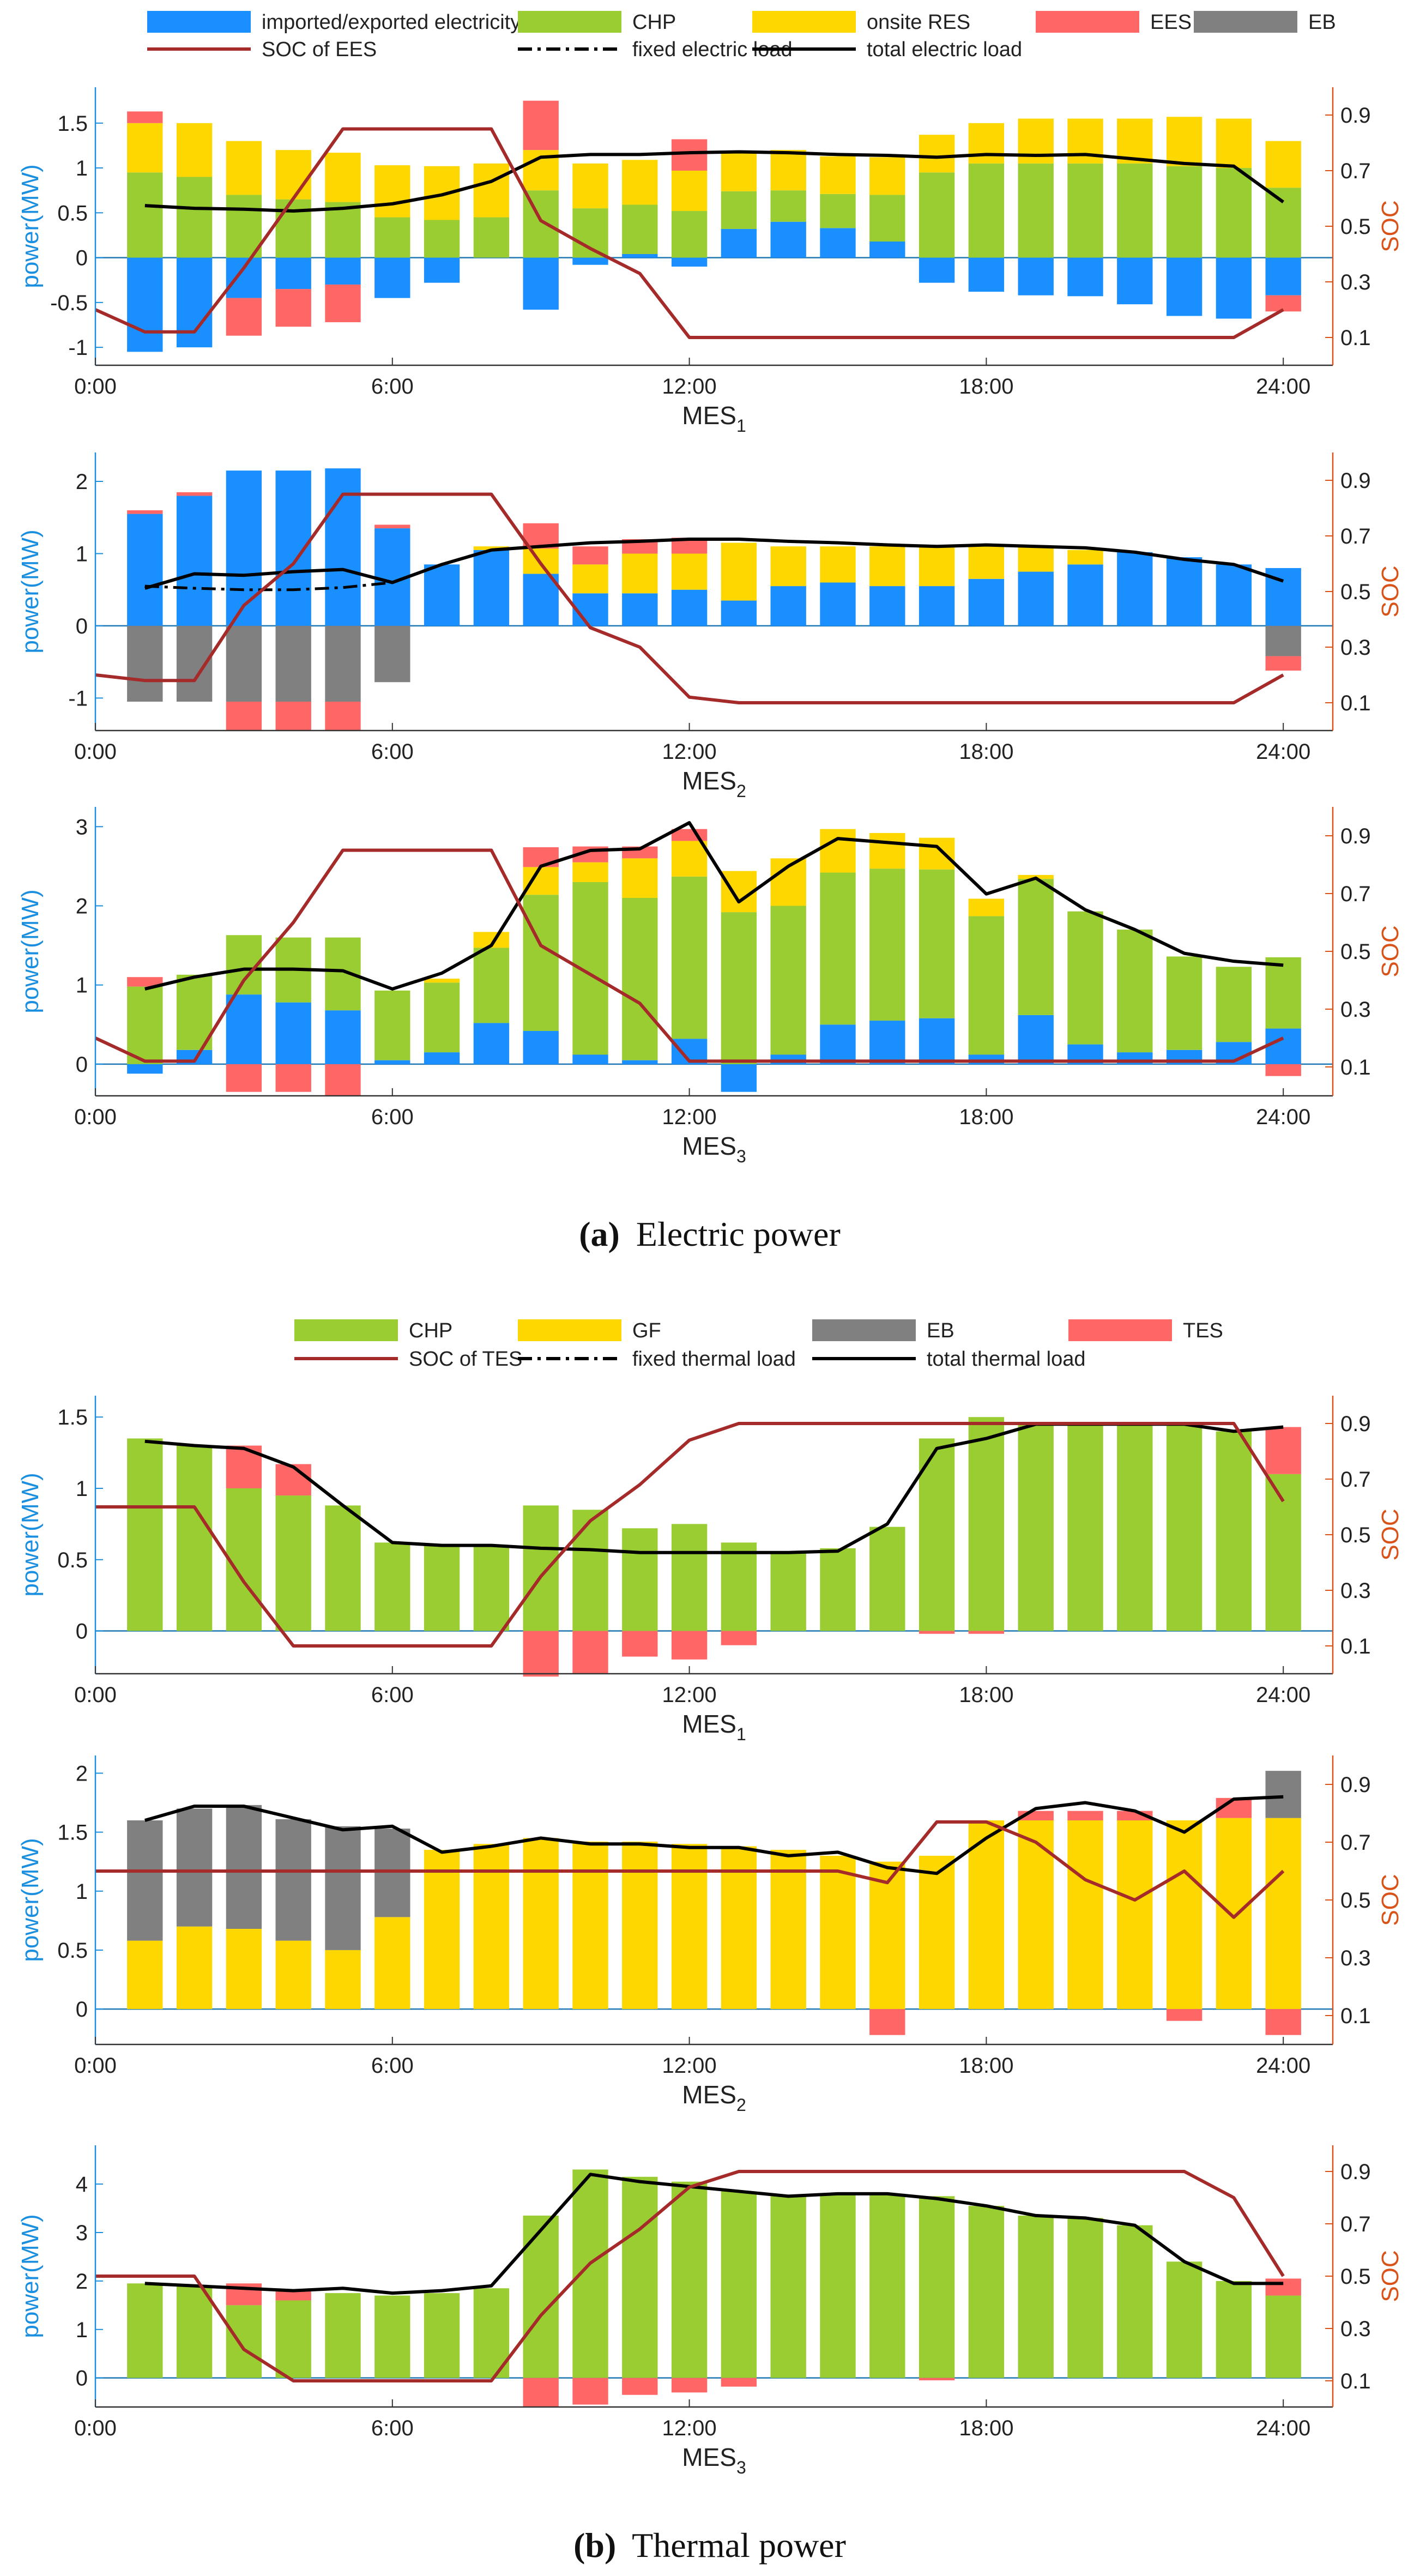 This screenshot has height=2576, width=1420. I want to click on chart-5-y2tick-label-0: 0.1, so click(1355, 2381).